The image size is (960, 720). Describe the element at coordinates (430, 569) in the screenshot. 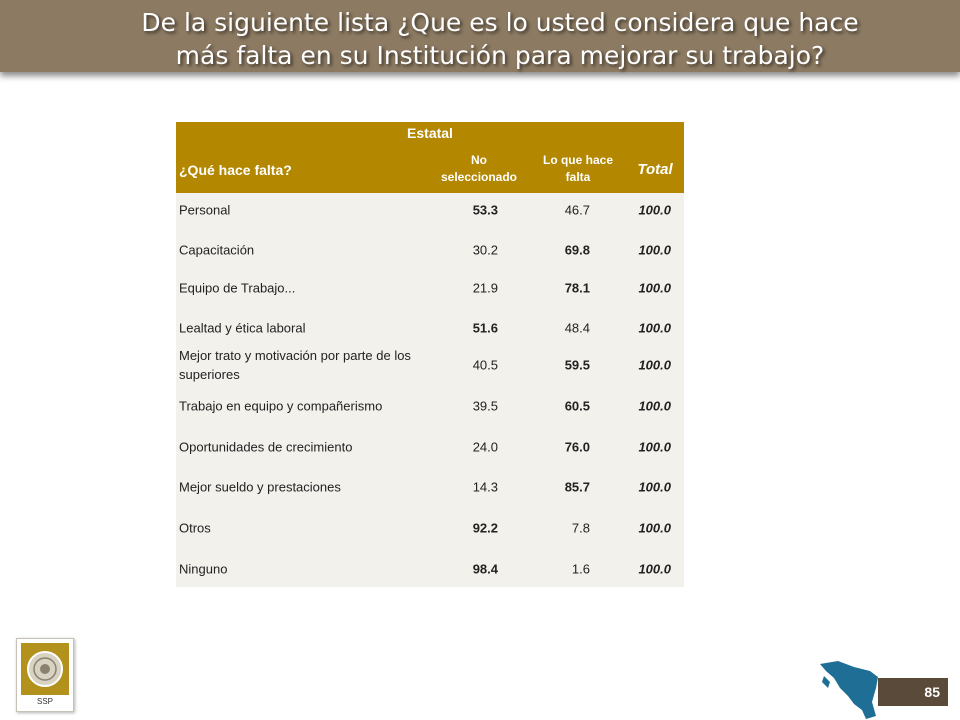

I see `table-row: Ninguno 98.4 1.6 100.0` at that location.